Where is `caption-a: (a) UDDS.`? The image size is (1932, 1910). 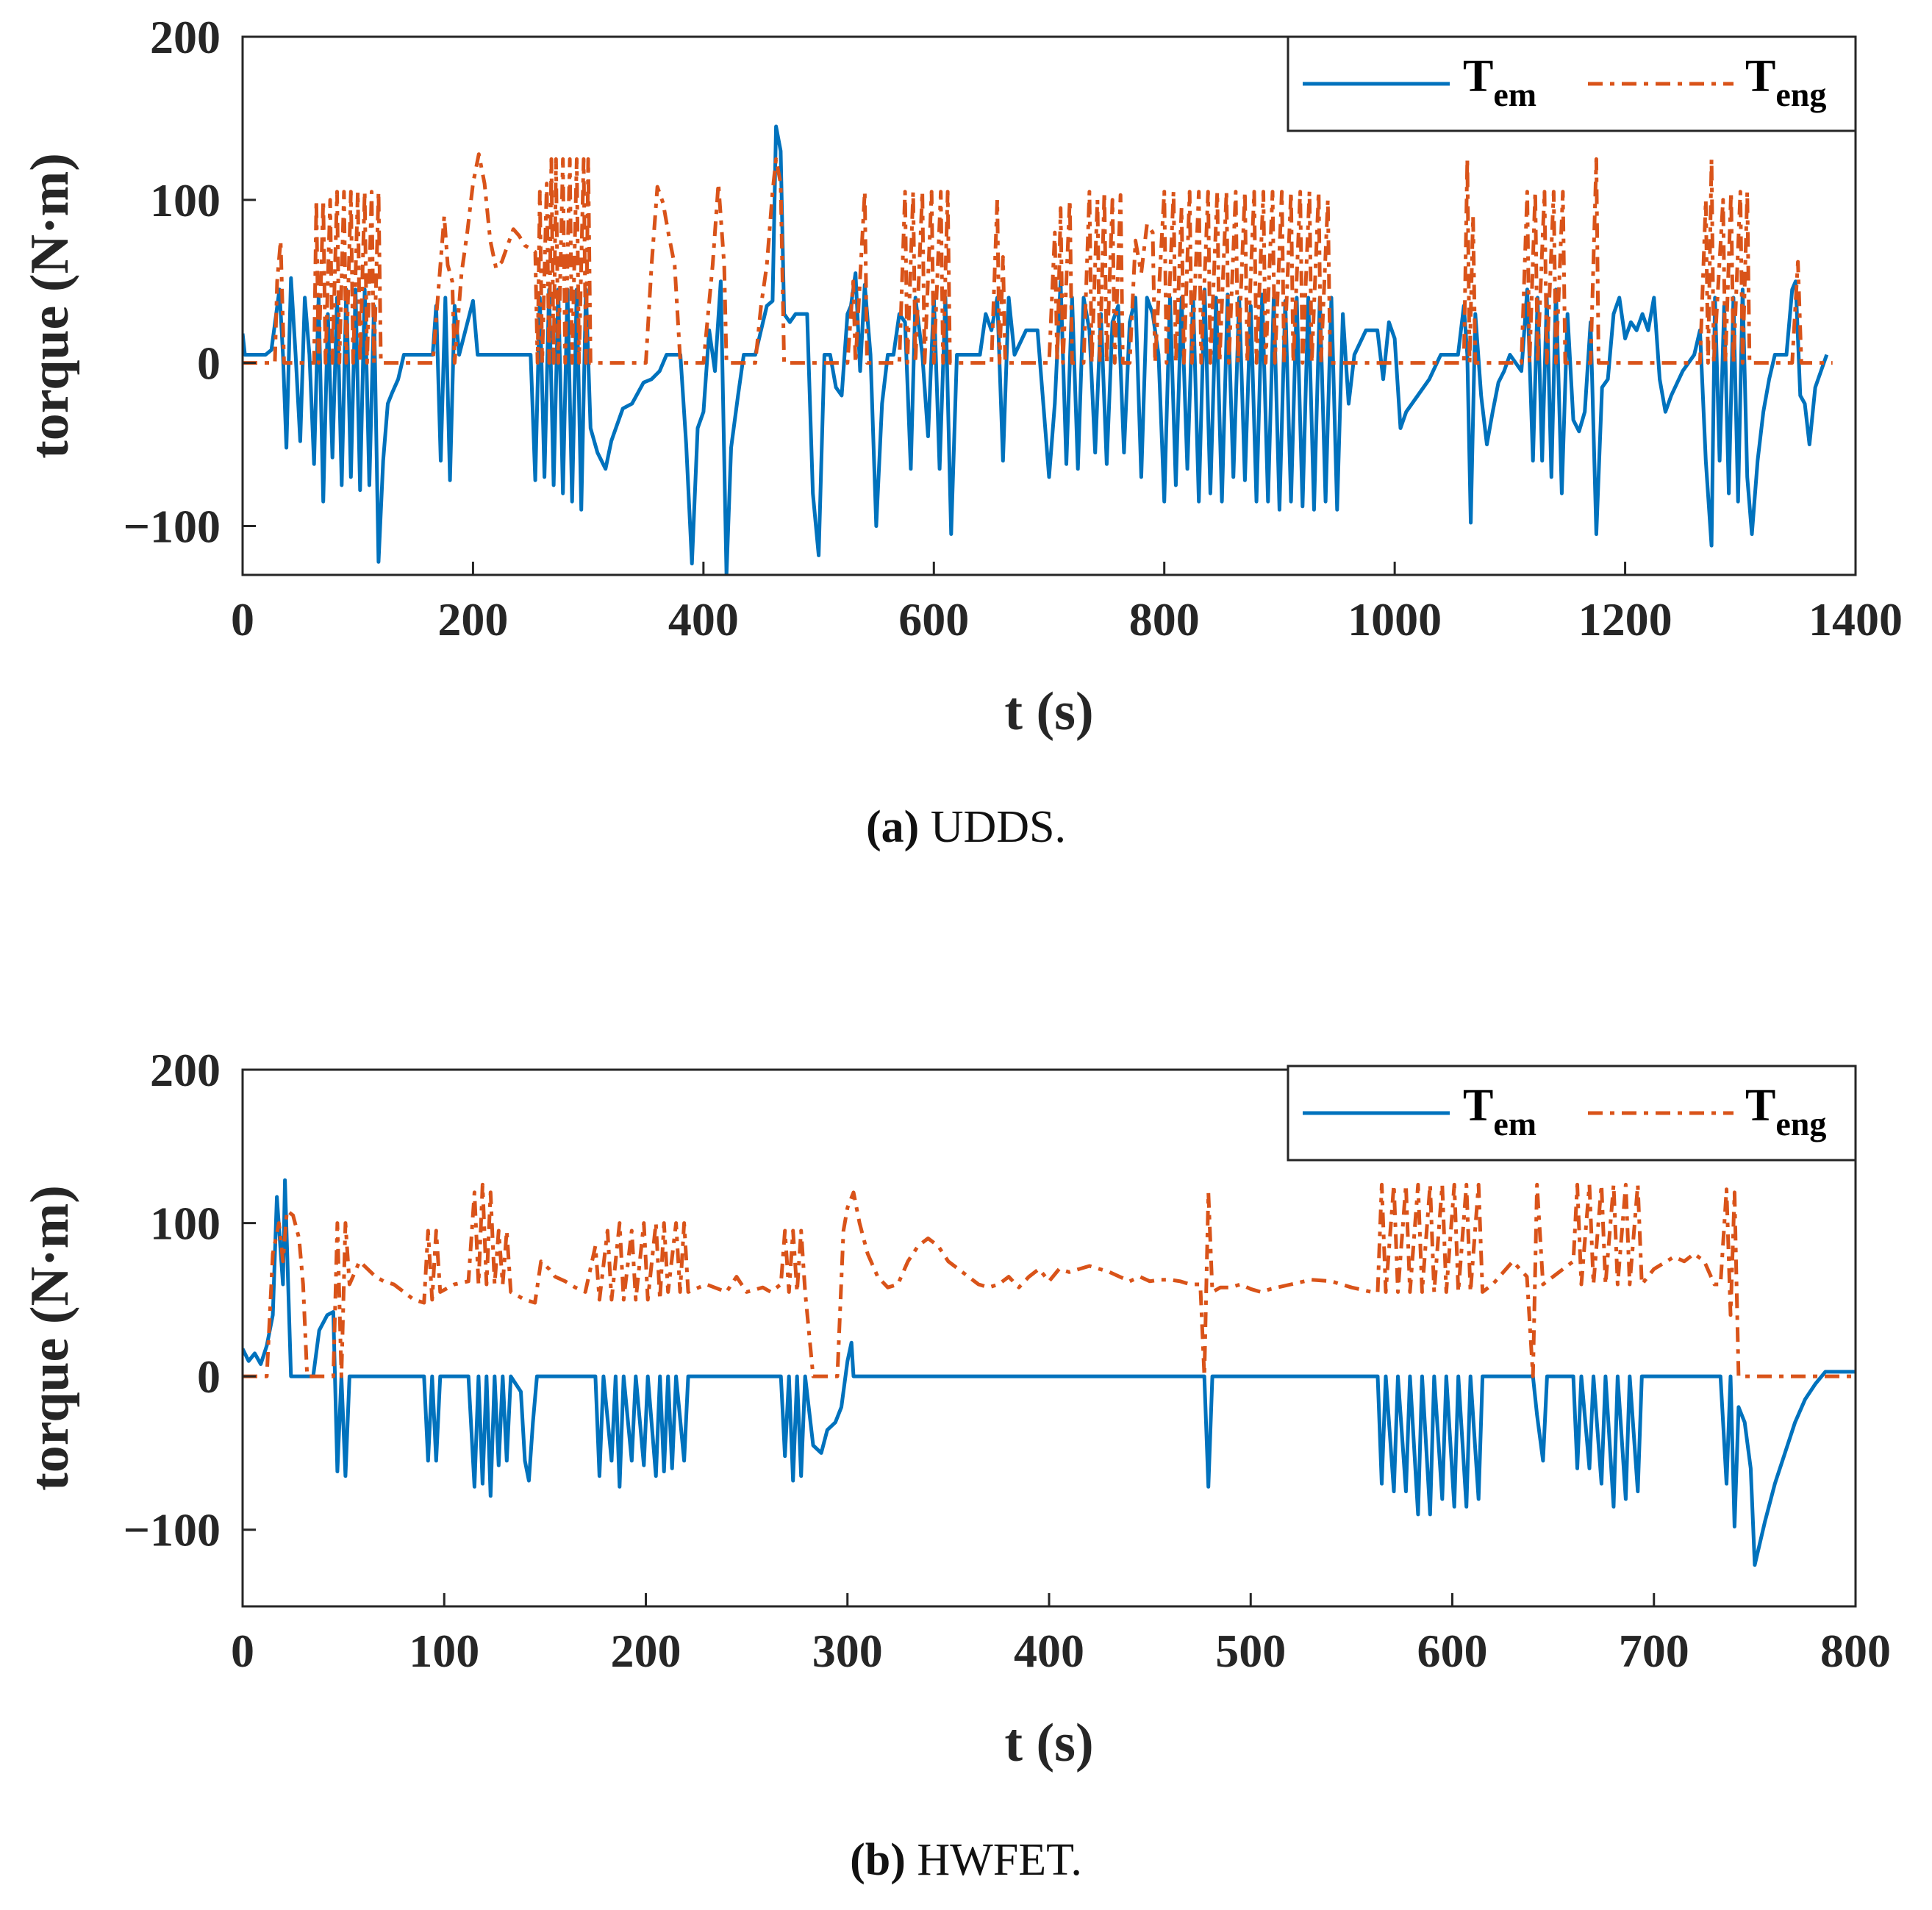 caption-a: (a) UDDS. is located at coordinates (966, 828).